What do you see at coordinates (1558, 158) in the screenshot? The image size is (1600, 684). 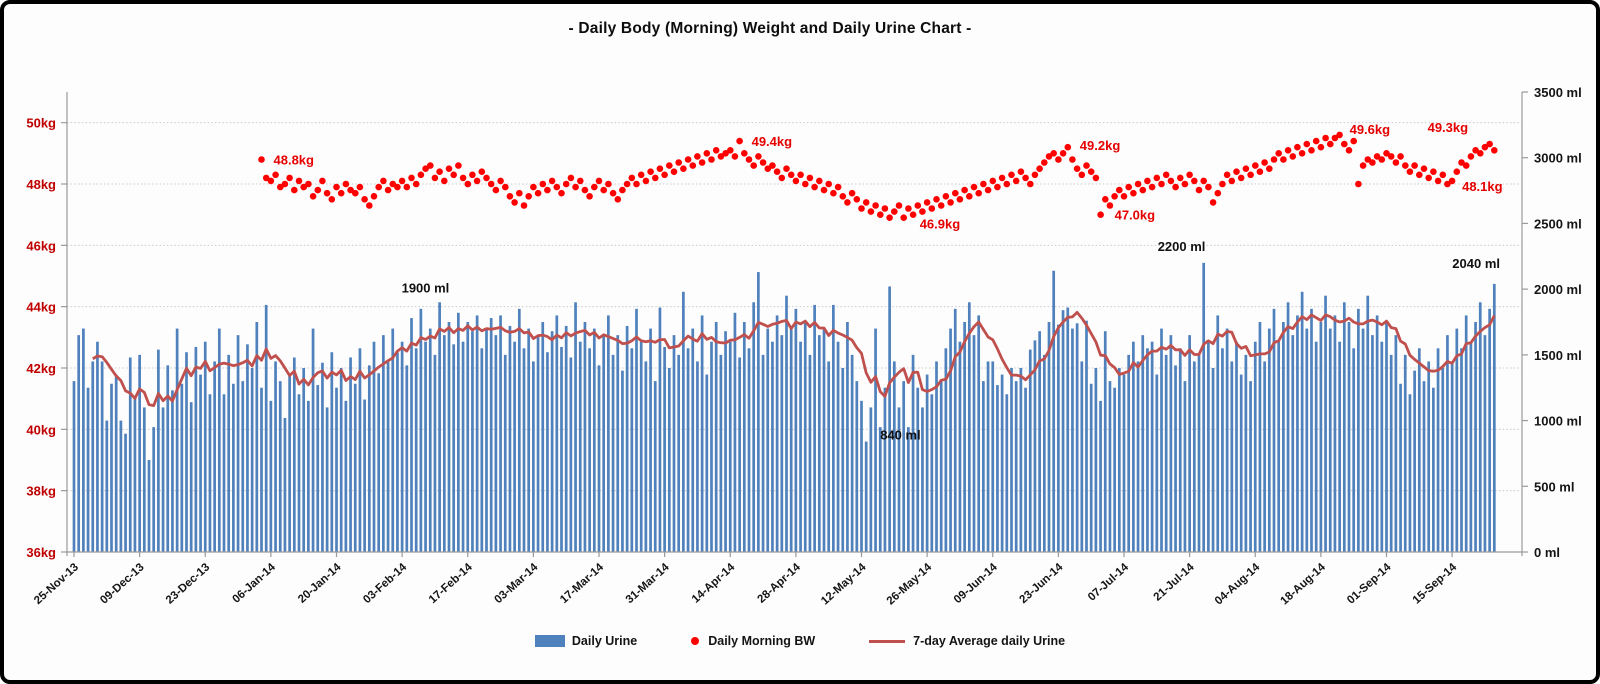 I see `right-axis-label: 3000 ml` at bounding box center [1558, 158].